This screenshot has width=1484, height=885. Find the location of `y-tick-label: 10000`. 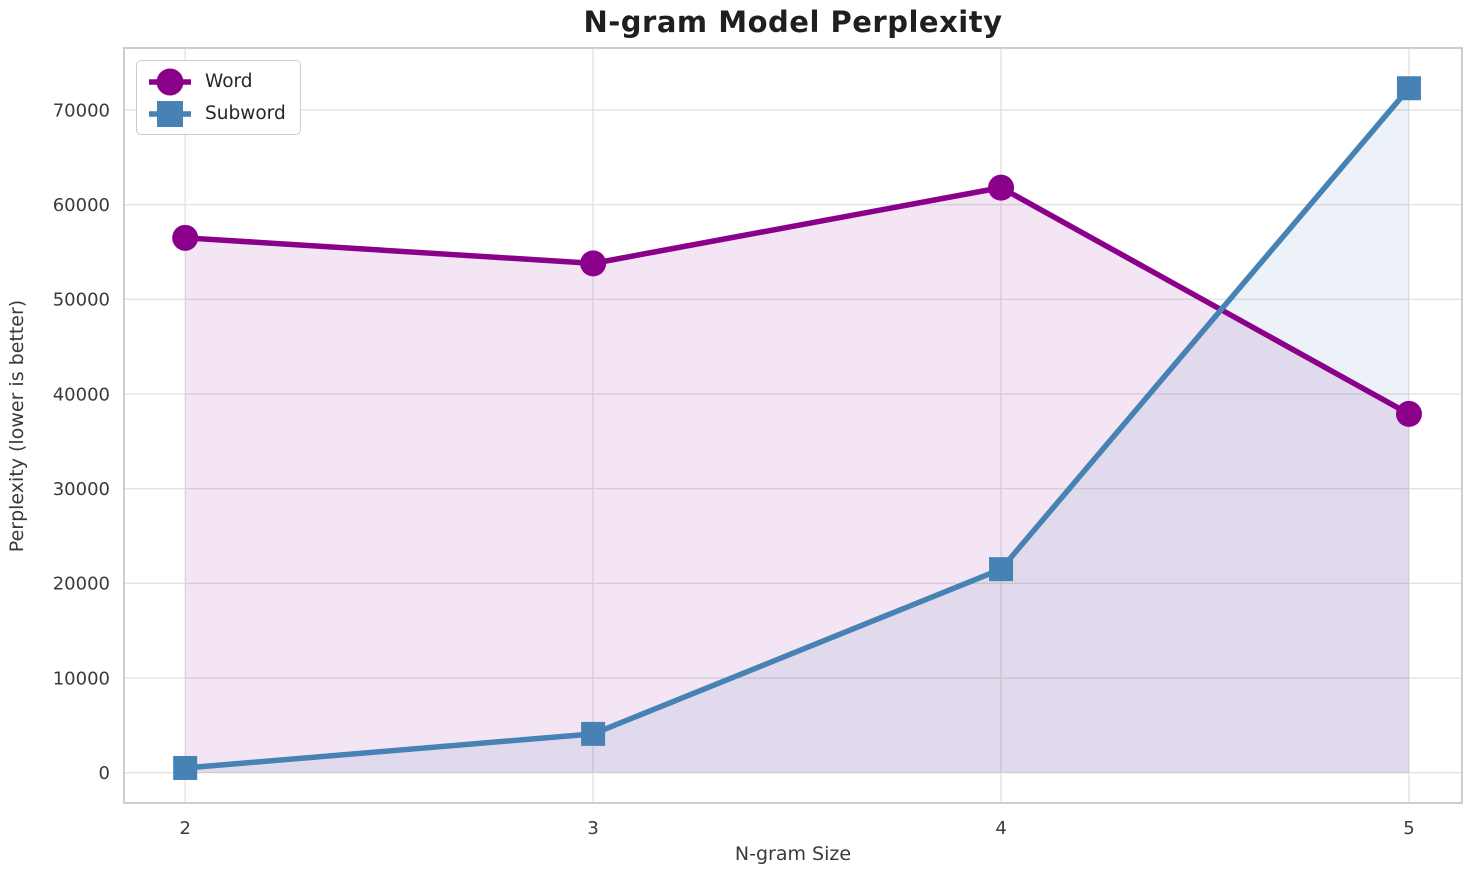

y-tick-label: 10000 is located at coordinates (81, 678).